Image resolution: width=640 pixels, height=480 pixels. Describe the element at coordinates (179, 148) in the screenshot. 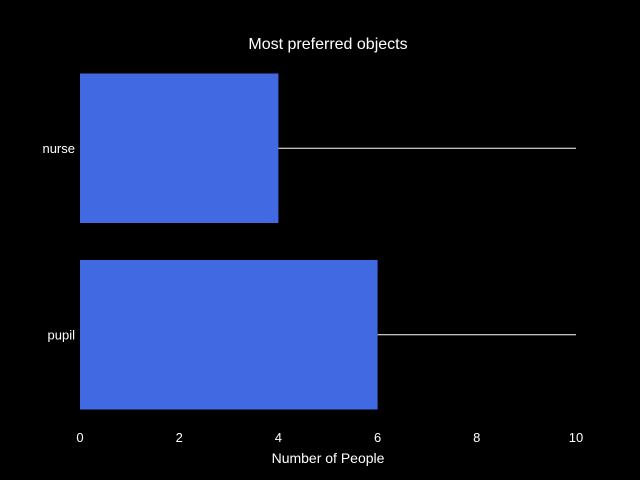

I see `bar-nurse` at that location.